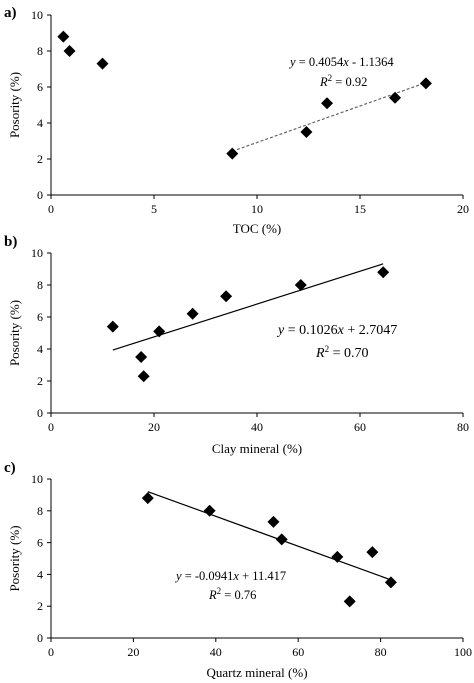  What do you see at coordinates (10, 242) in the screenshot?
I see `panel-label: b)` at bounding box center [10, 242].